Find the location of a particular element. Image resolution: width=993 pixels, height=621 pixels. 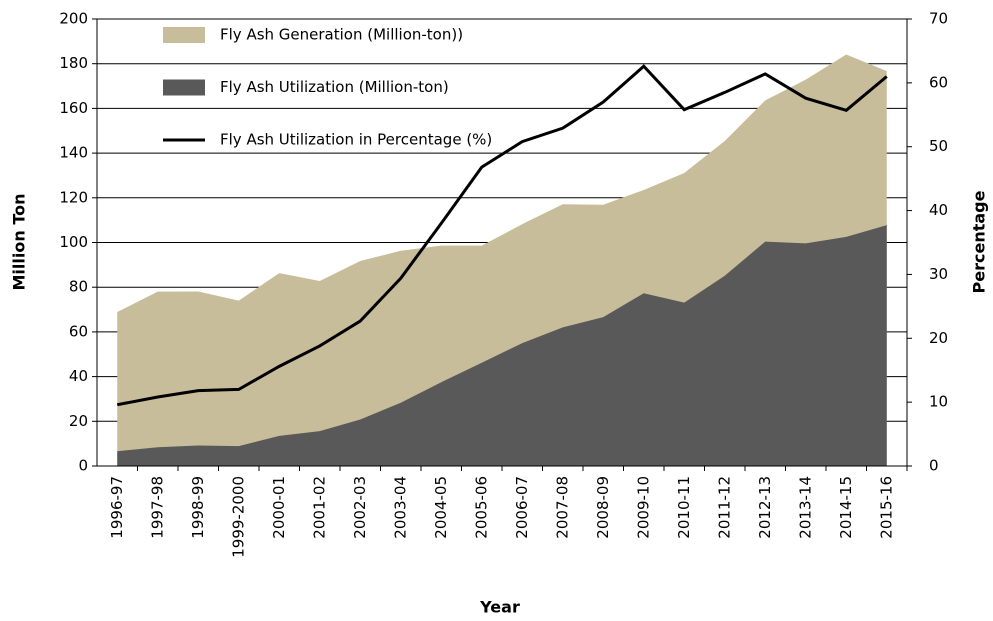

x-tick-label: 2013-14 is located at coordinates (805, 507).